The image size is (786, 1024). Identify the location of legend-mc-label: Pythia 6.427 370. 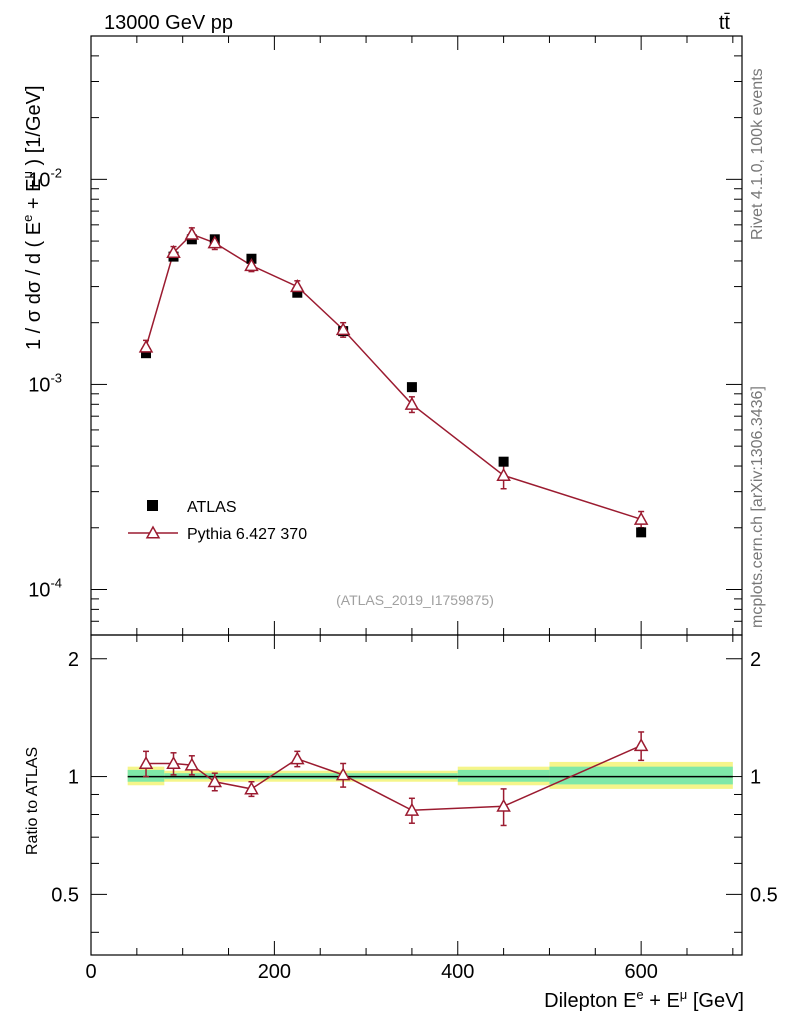
(247, 534).